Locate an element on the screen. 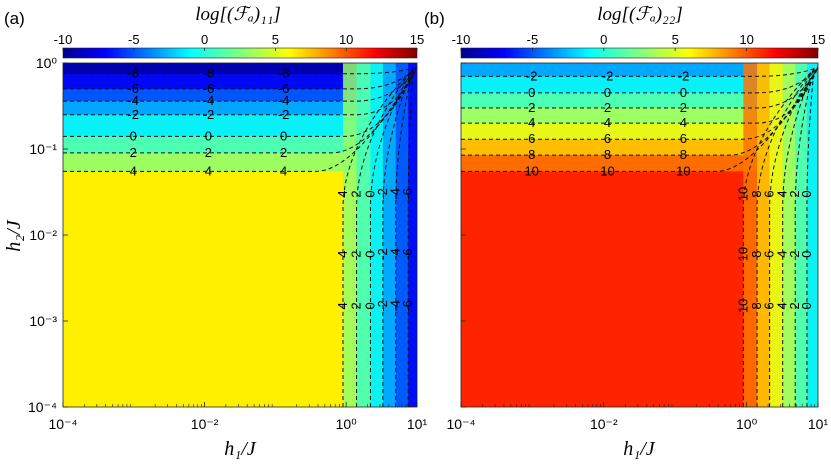 This screenshot has width=831, height=464. panel-label-a: (a) is located at coordinates (14, 18).